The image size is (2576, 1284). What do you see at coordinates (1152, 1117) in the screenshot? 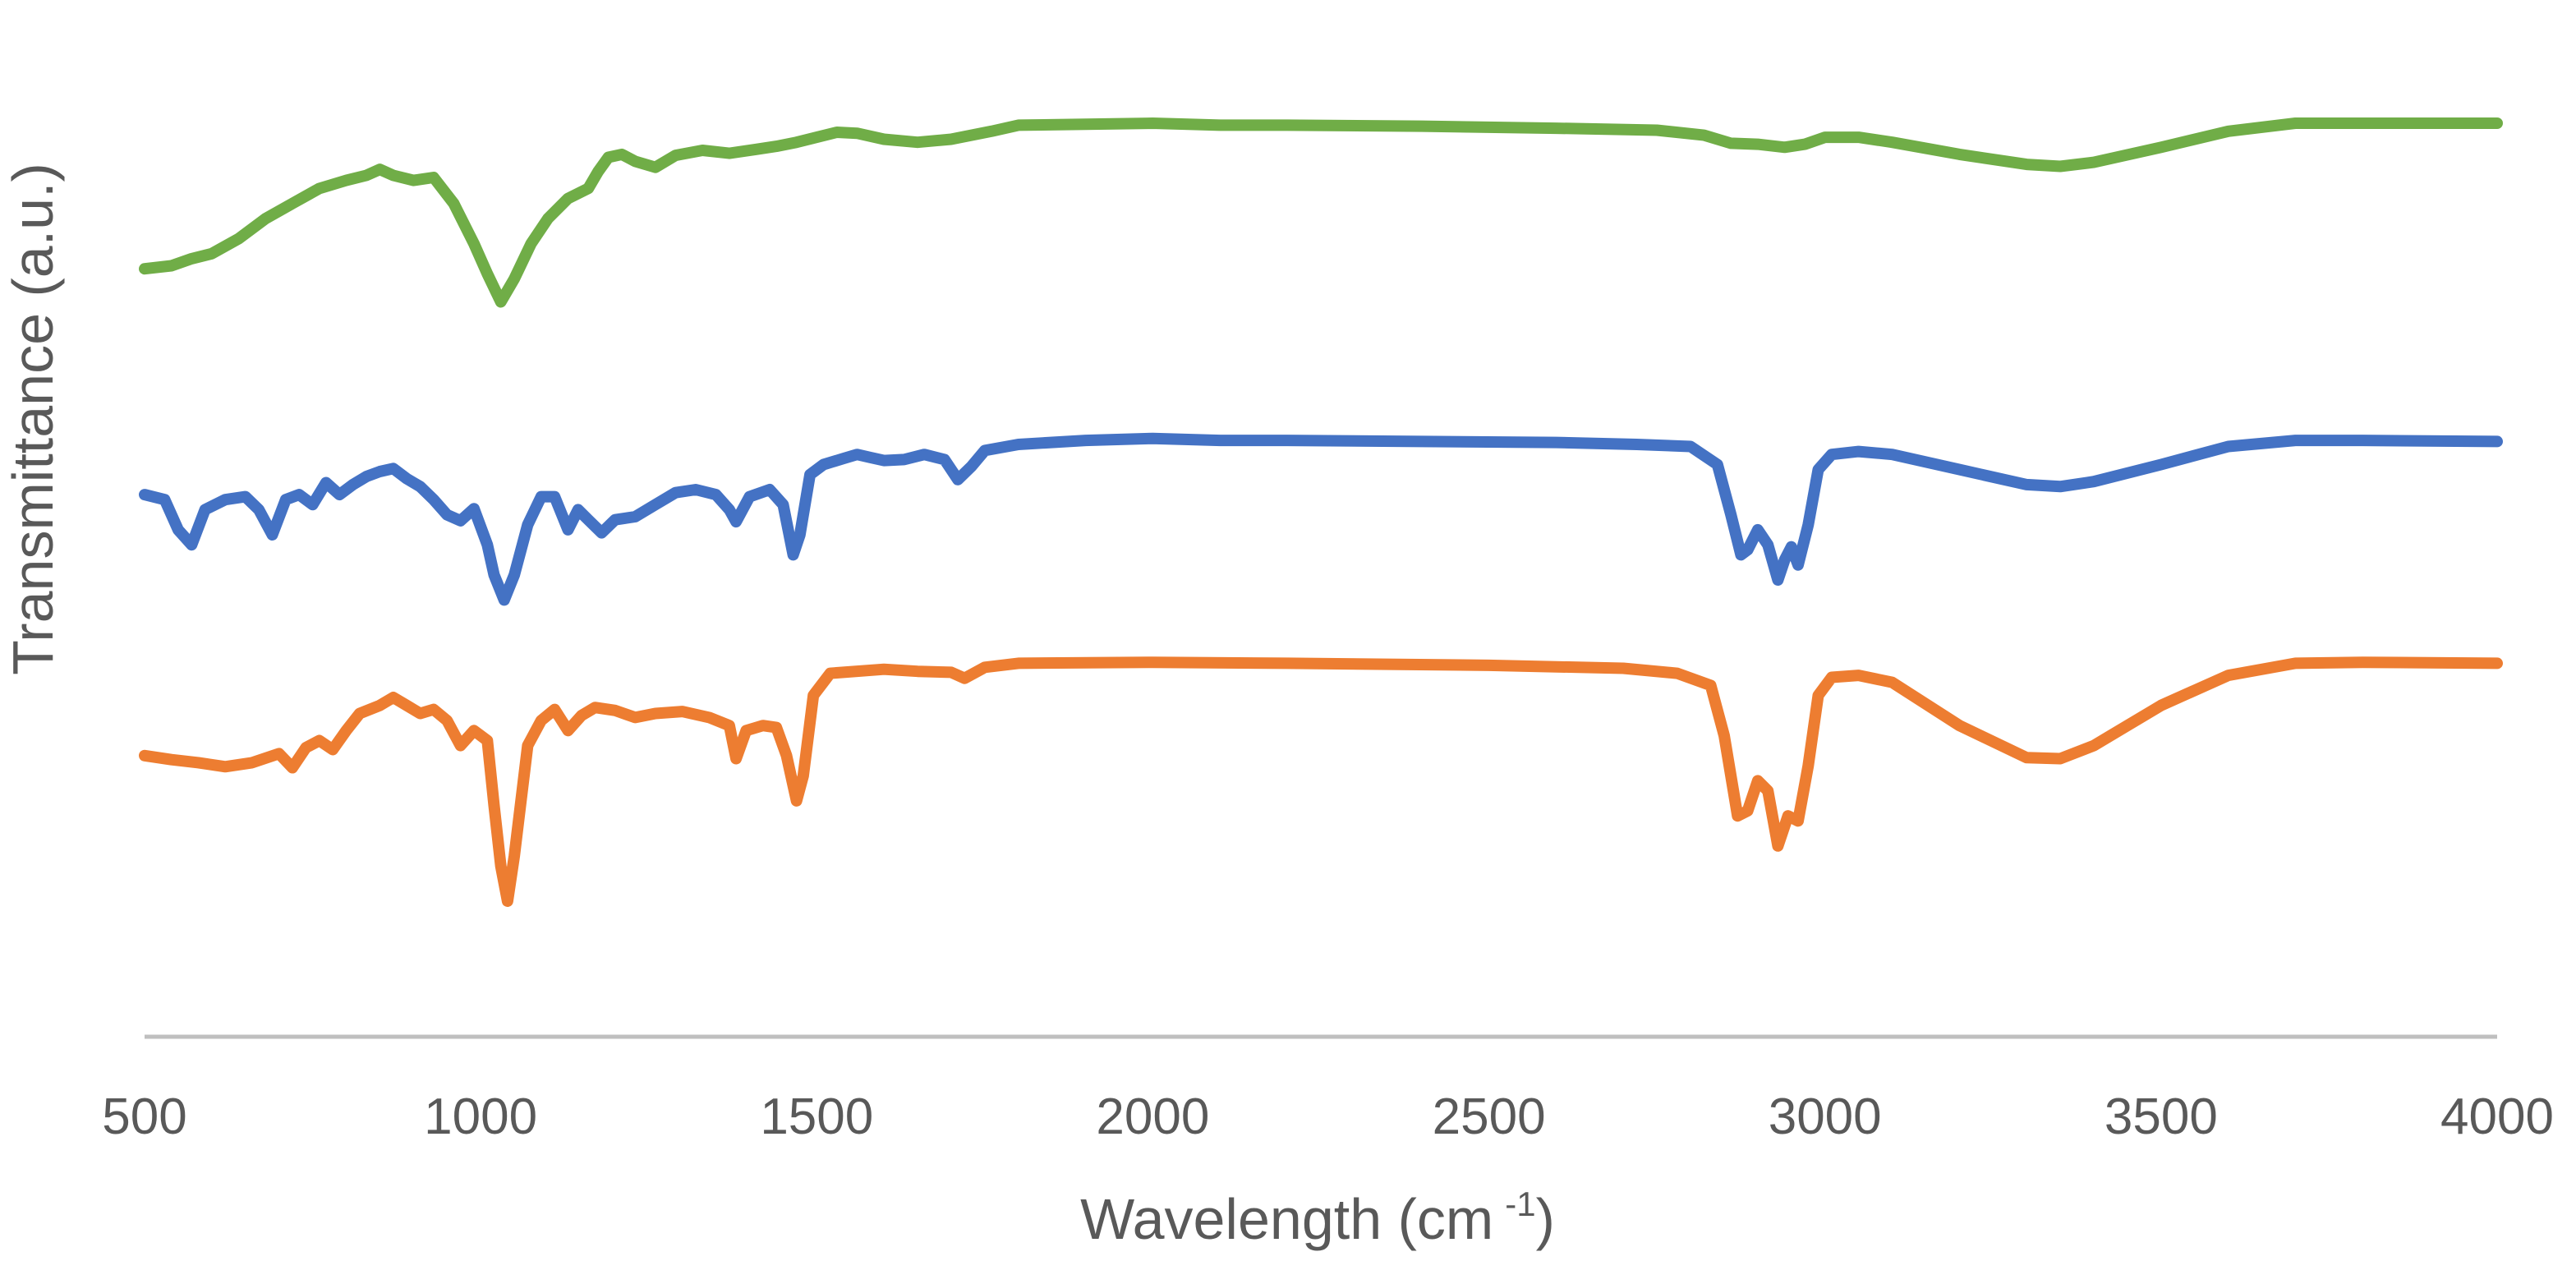
I see `x-tick-label: 2000` at bounding box center [1152, 1117].